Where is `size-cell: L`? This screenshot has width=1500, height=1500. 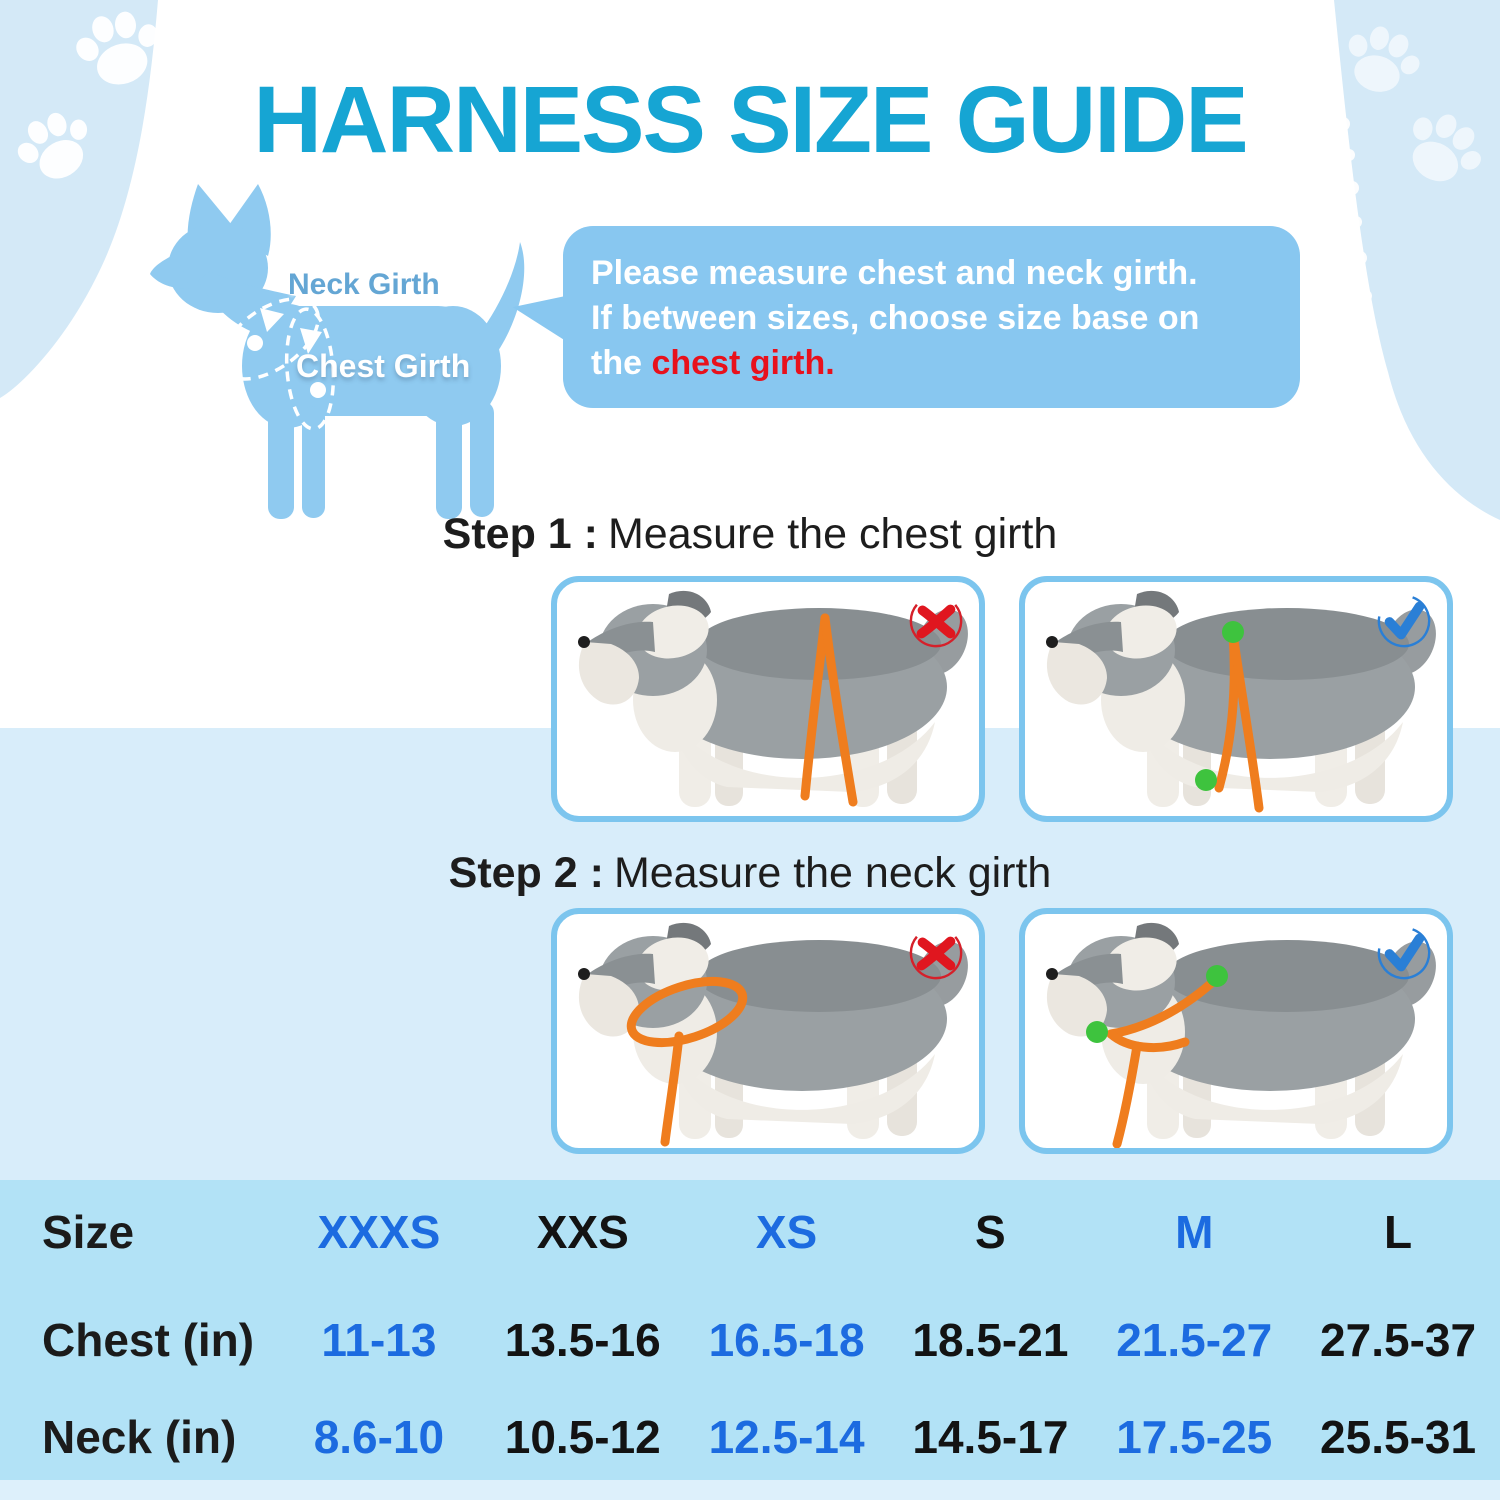
size-cell: L is located at coordinates (1398, 1232).